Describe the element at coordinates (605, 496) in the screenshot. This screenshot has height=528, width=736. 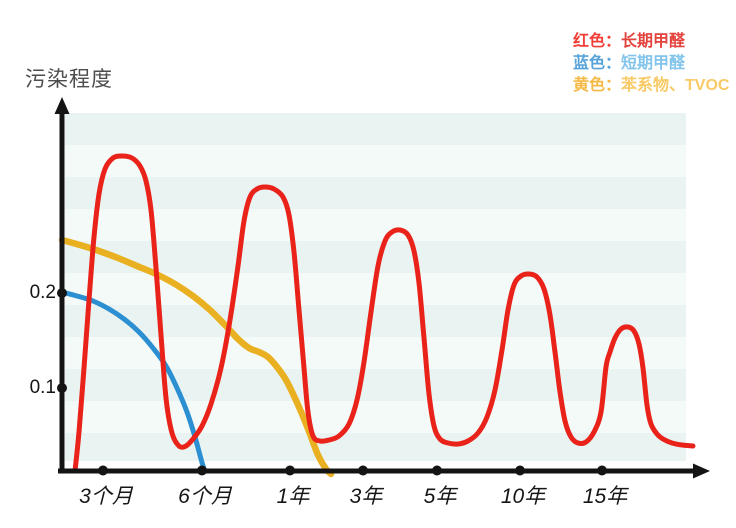
I see `x-tick-label: 15年` at that location.